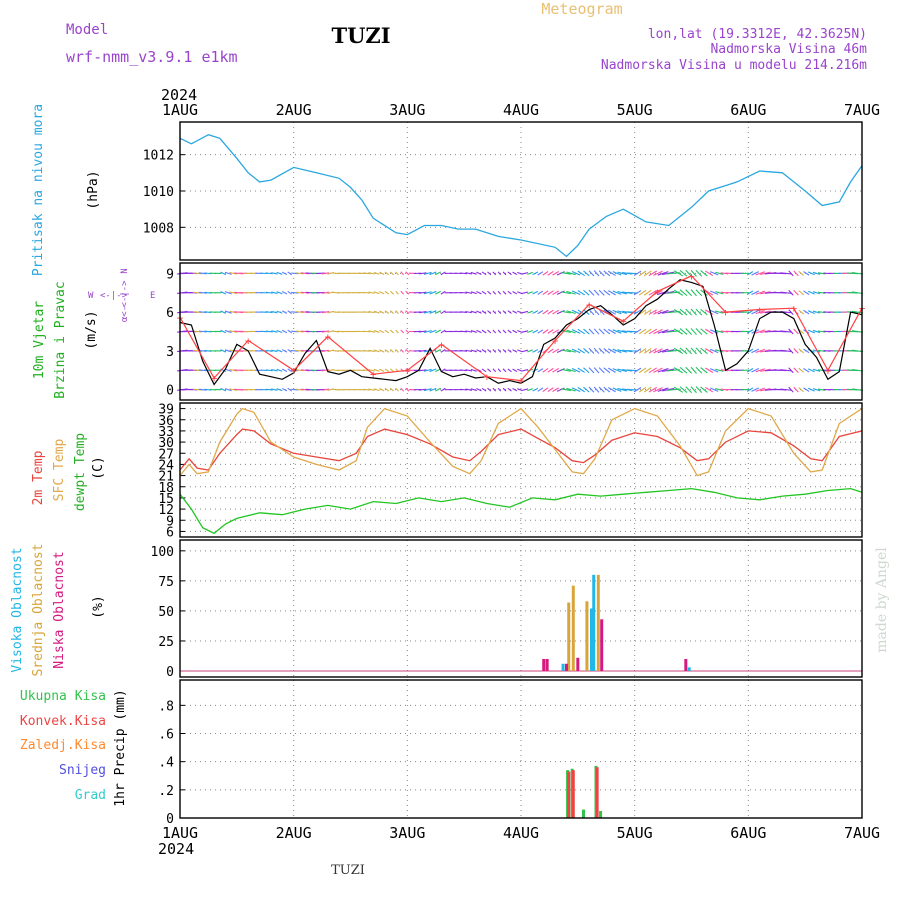 The height and width of the screenshot is (900, 900). I want to click on bottom-day-label: 4AUG, so click(521, 833).